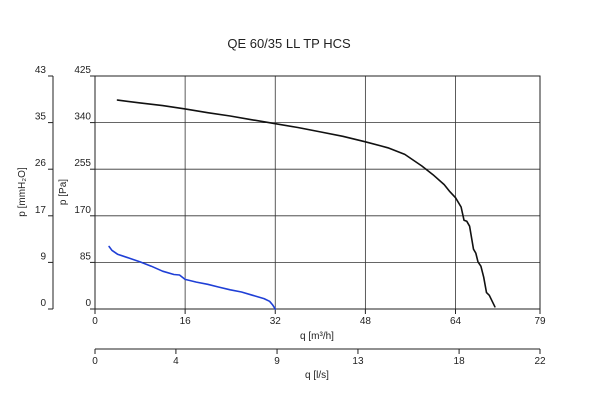 The image size is (609, 407). Describe the element at coordinates (82, 117) in the screenshot. I see `y-tick-label: 340` at that location.